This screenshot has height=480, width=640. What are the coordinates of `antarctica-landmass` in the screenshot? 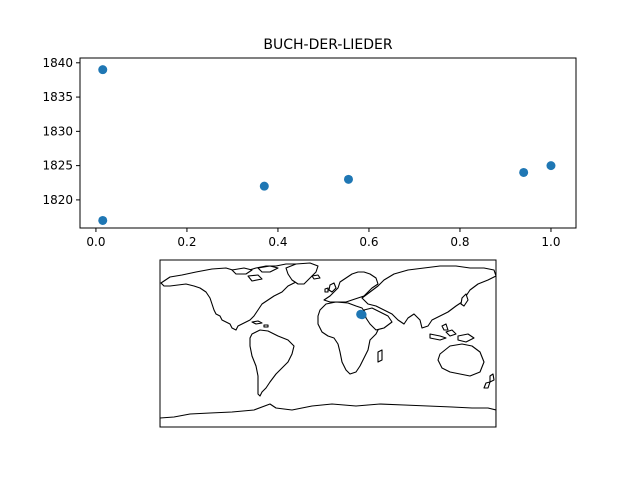 It's located at (328, 415).